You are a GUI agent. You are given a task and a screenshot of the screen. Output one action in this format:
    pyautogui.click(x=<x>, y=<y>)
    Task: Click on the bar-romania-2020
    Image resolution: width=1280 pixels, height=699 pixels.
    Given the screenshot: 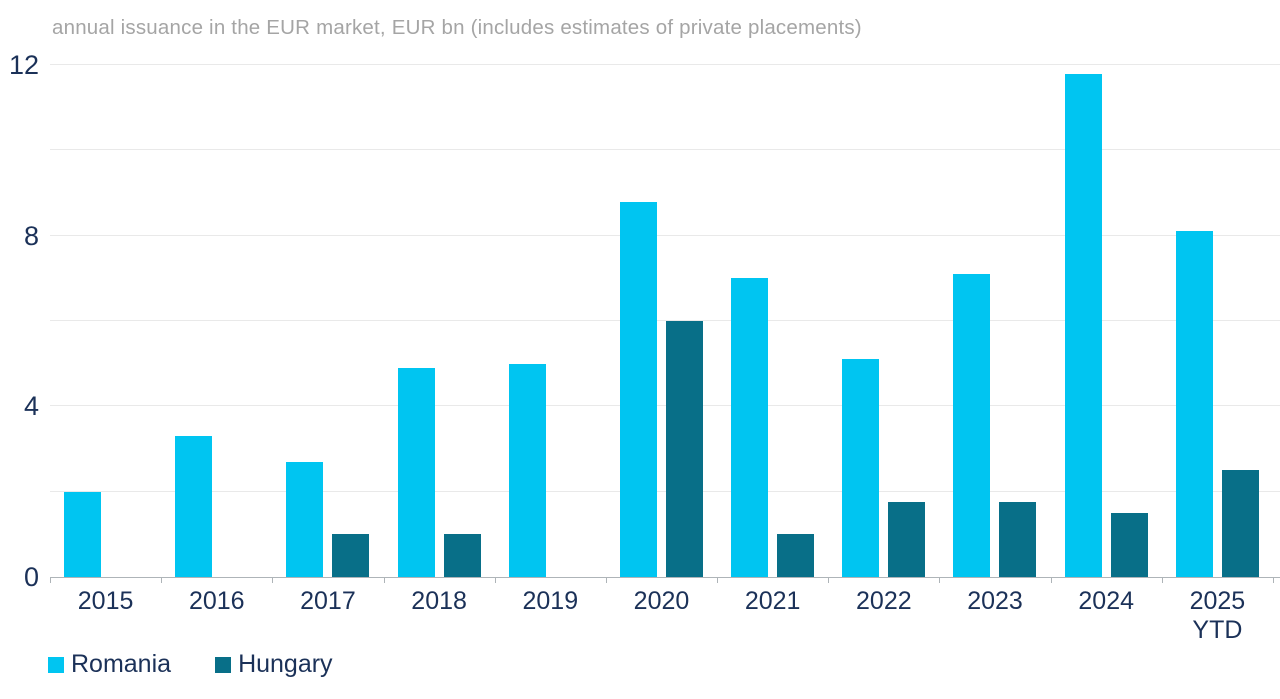 What is the action you would take?
    pyautogui.click(x=638, y=389)
    